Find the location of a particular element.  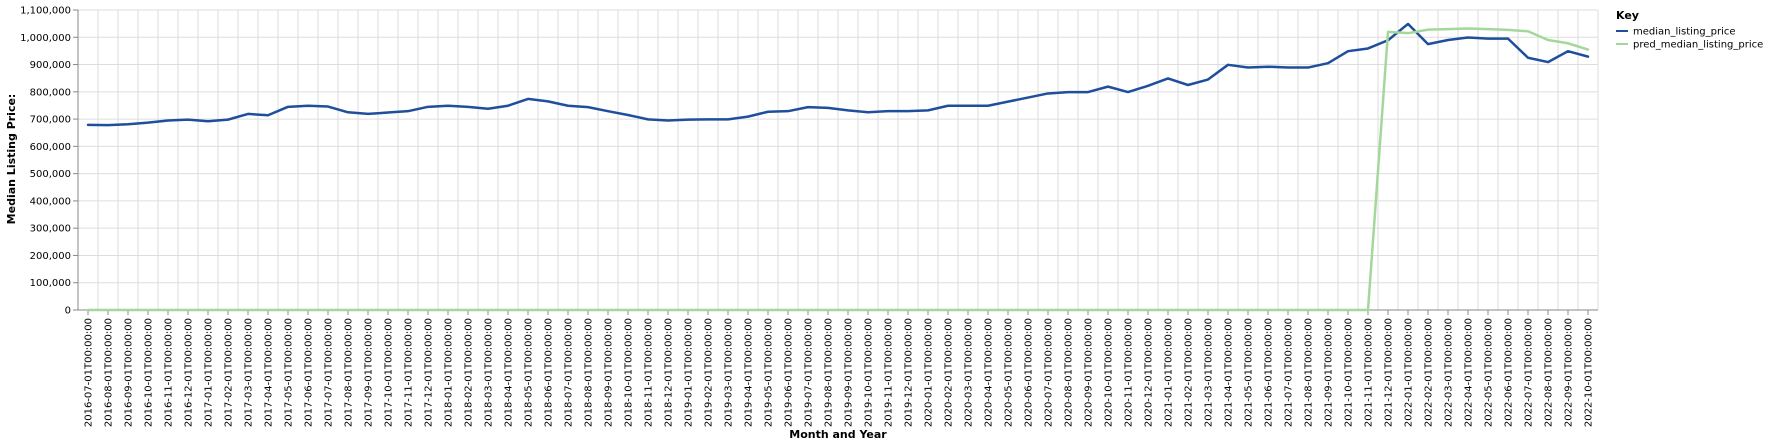

x-tick-label: 2022-07-01T00:00:00 is located at coordinates (1529, 372).